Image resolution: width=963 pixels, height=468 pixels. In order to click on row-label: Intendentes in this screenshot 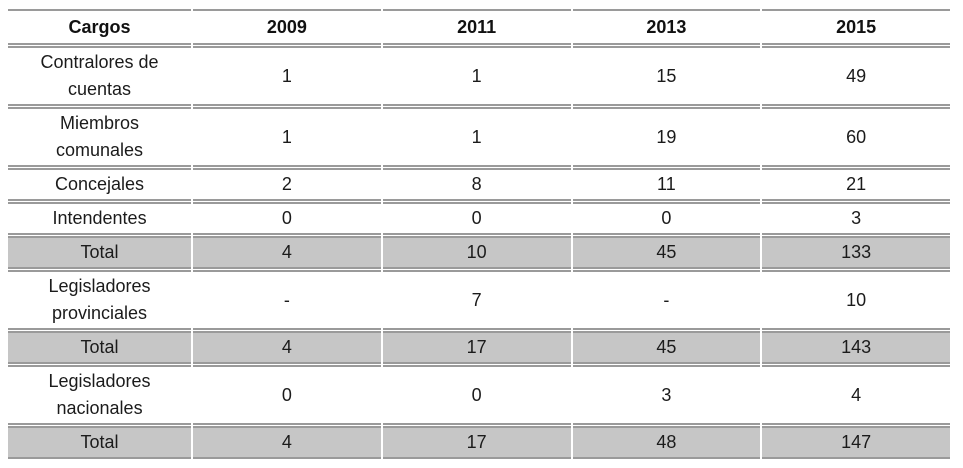, I will do `click(100, 218)`.